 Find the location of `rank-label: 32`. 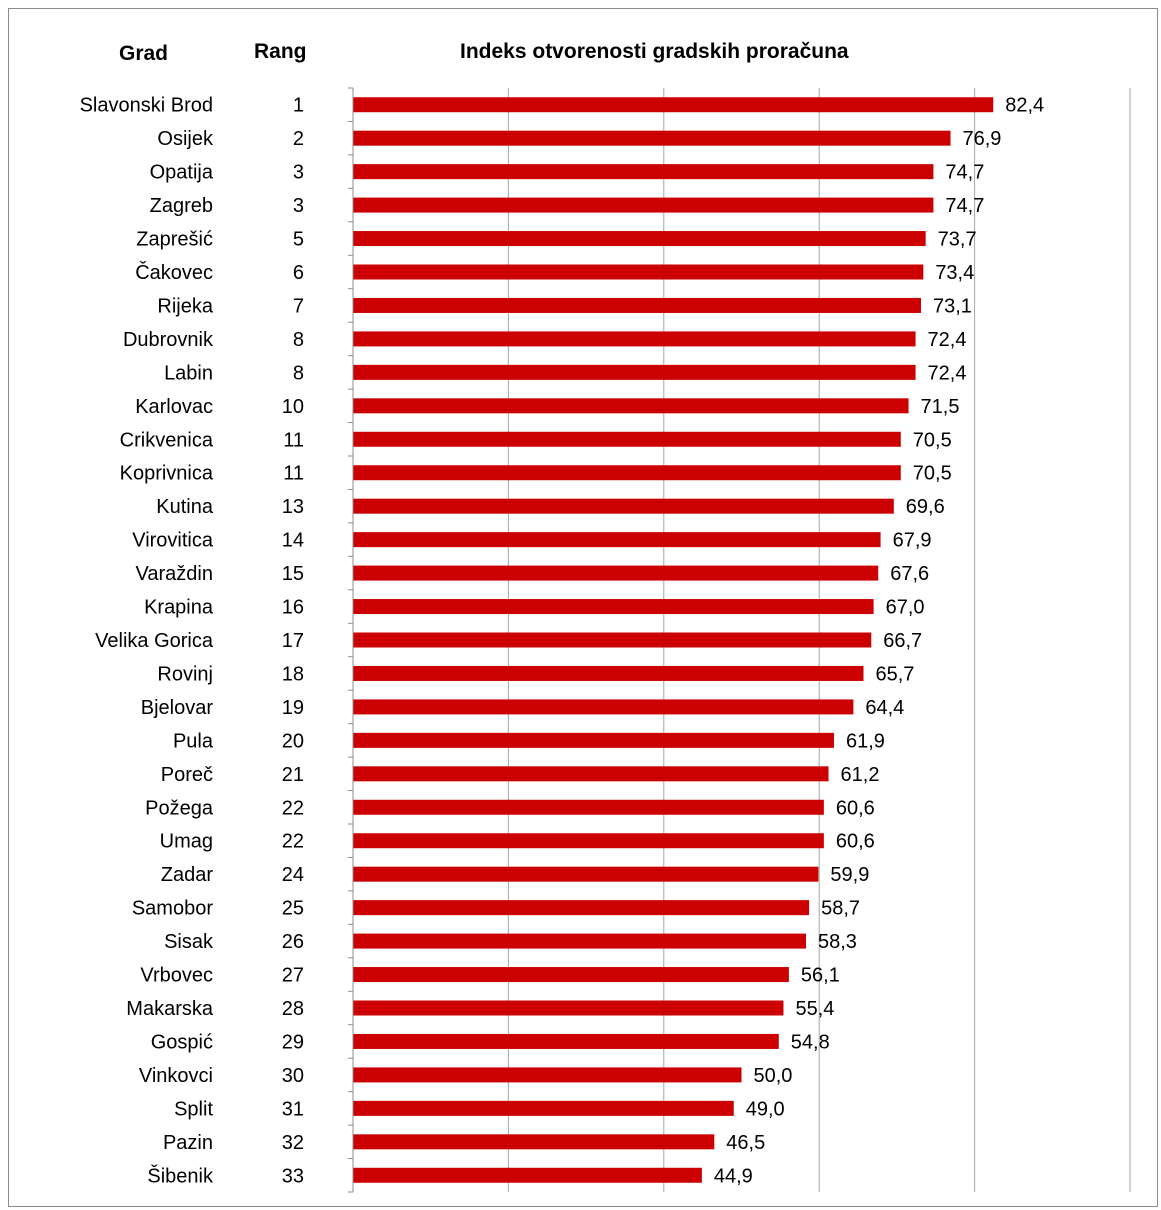

rank-label: 32 is located at coordinates (293, 1143).